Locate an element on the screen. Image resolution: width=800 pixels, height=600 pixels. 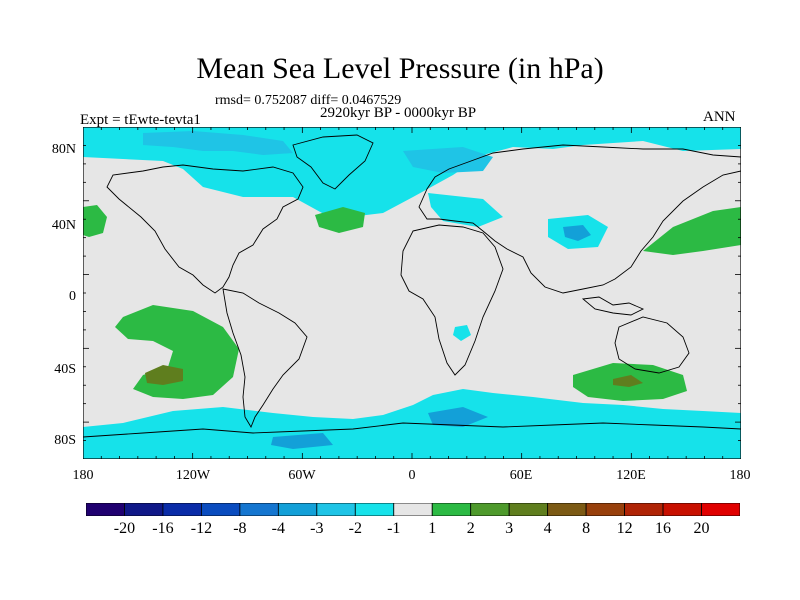
lon-label-120e: 120E is located at coordinates (631, 475).